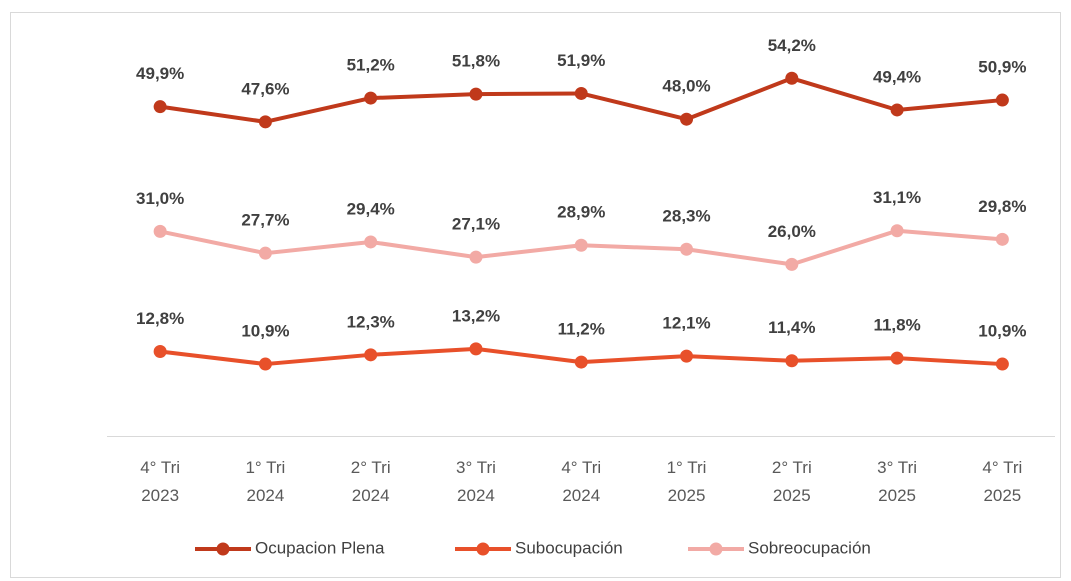  What do you see at coordinates (476, 224) in the screenshot?
I see `data-label: 27,1%` at bounding box center [476, 224].